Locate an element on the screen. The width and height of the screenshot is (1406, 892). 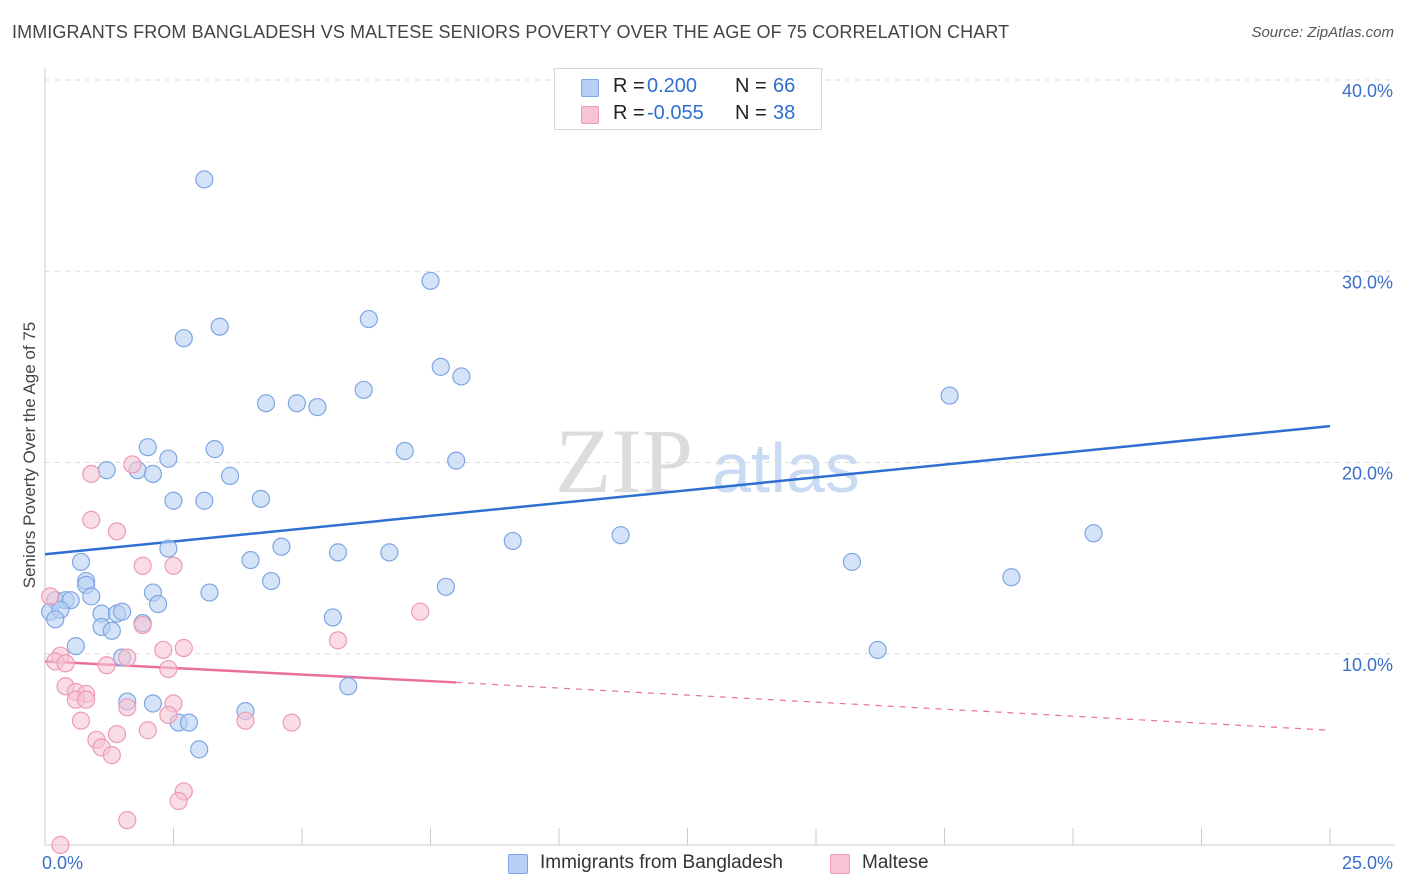
r-value: -0.055 is located at coordinates (675, 113).